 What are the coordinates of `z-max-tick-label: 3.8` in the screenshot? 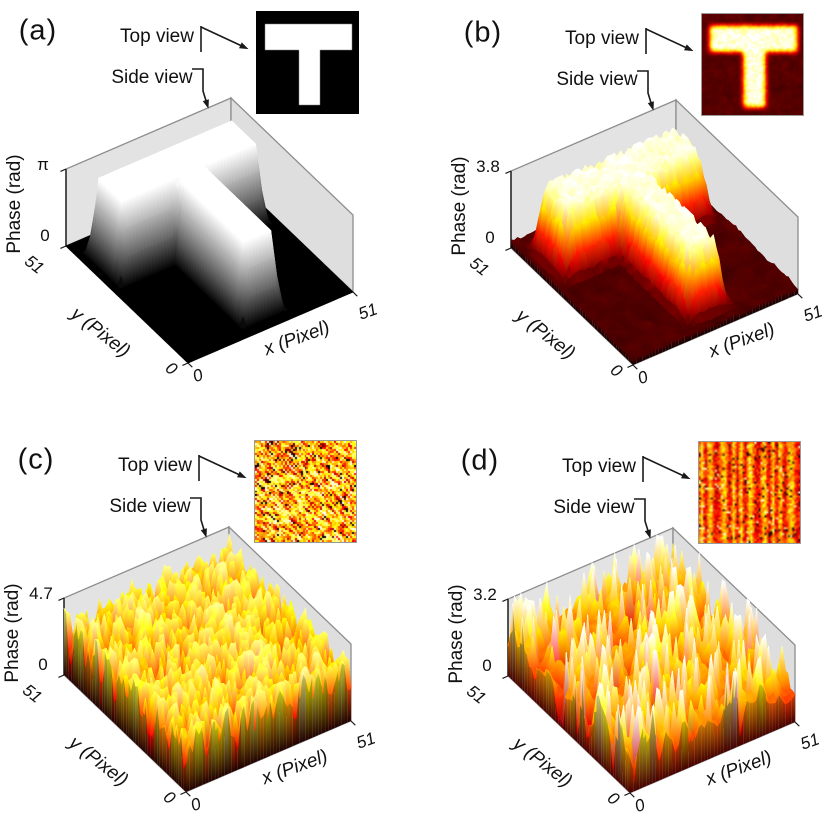 It's located at (488, 166).